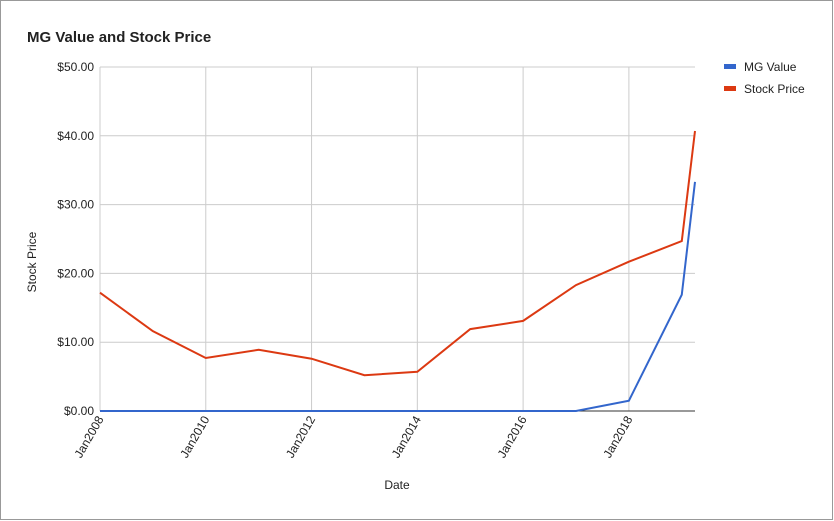 The image size is (834, 521). I want to click on legend-label: Stock Price, so click(774, 89).